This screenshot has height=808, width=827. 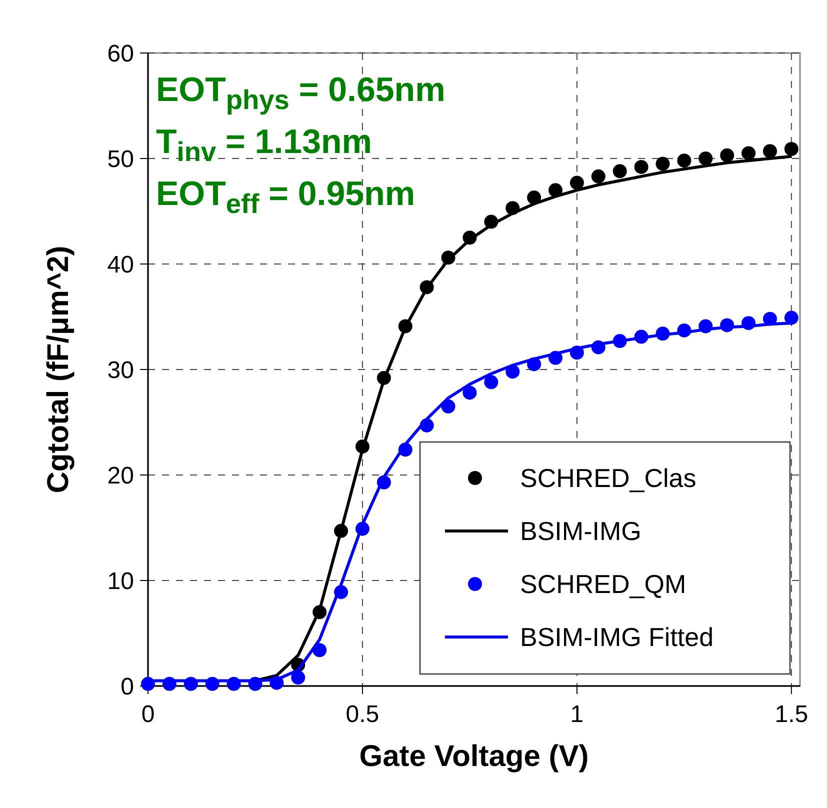 I want to click on annotation: T$_{inv}$ = 1.13nm, so click(x=264, y=145).